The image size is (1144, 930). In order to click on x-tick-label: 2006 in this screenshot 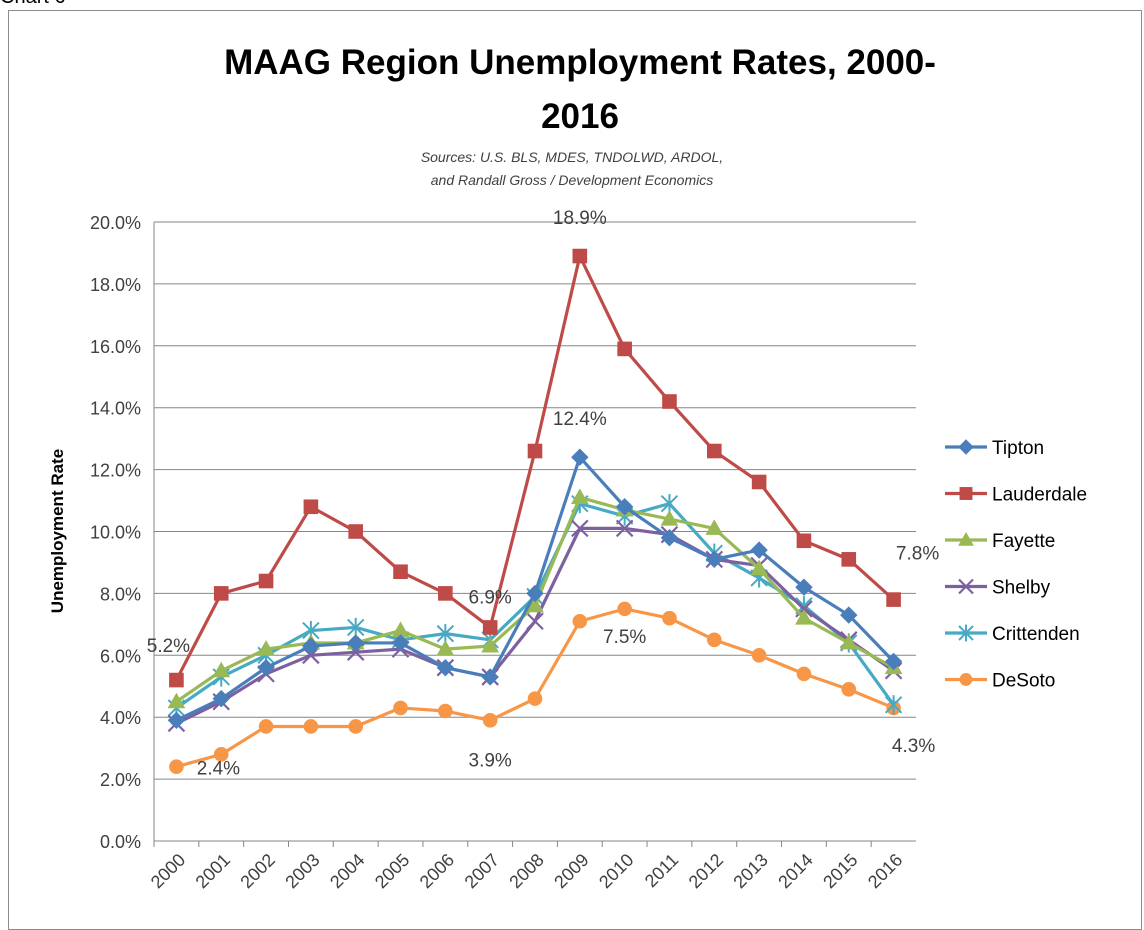, I will do `click(437, 871)`.